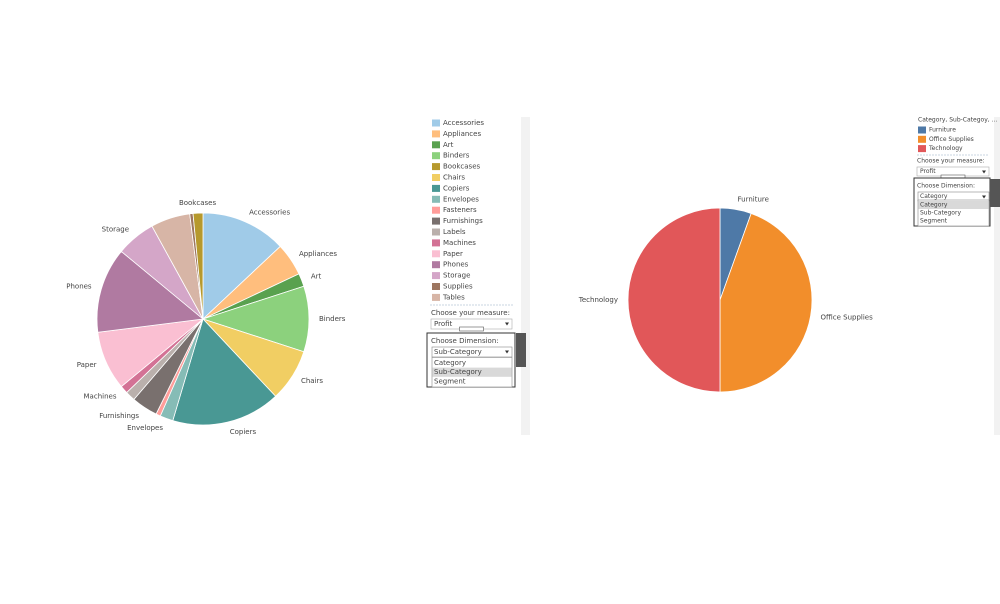 The height and width of the screenshot is (604, 1000). What do you see at coordinates (145, 428) in the screenshot?
I see `slice-label: Envelopes` at bounding box center [145, 428].